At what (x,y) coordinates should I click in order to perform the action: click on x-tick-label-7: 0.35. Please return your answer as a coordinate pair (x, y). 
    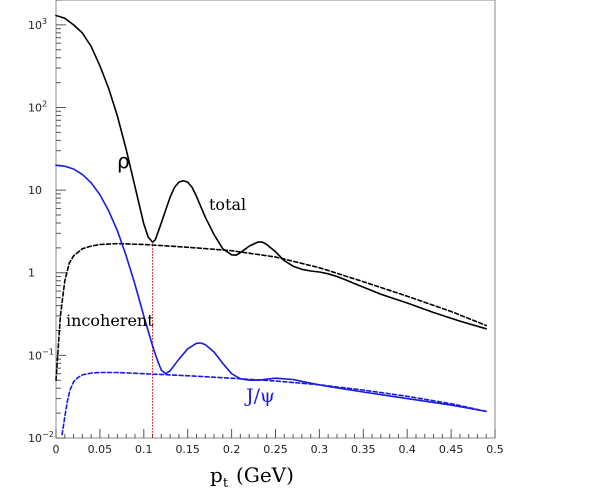
    Looking at the image, I should click on (363, 449).